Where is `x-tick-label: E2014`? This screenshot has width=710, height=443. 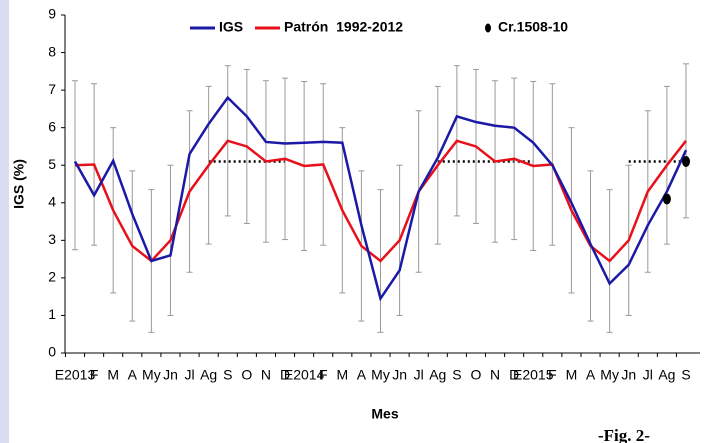
x-tick-label: E2014 is located at coordinates (304, 375).